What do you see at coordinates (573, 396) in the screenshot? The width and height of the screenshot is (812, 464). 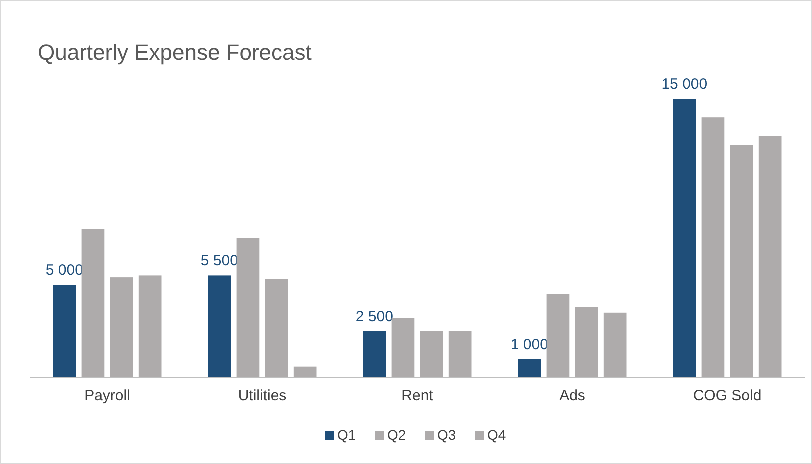 I see `x-tick-label: Ads` at bounding box center [573, 396].